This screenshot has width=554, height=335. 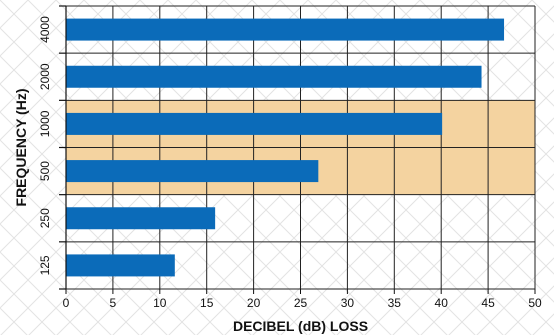 What do you see at coordinates (488, 303) in the screenshot?
I see `x-tick-label: 45` at bounding box center [488, 303].